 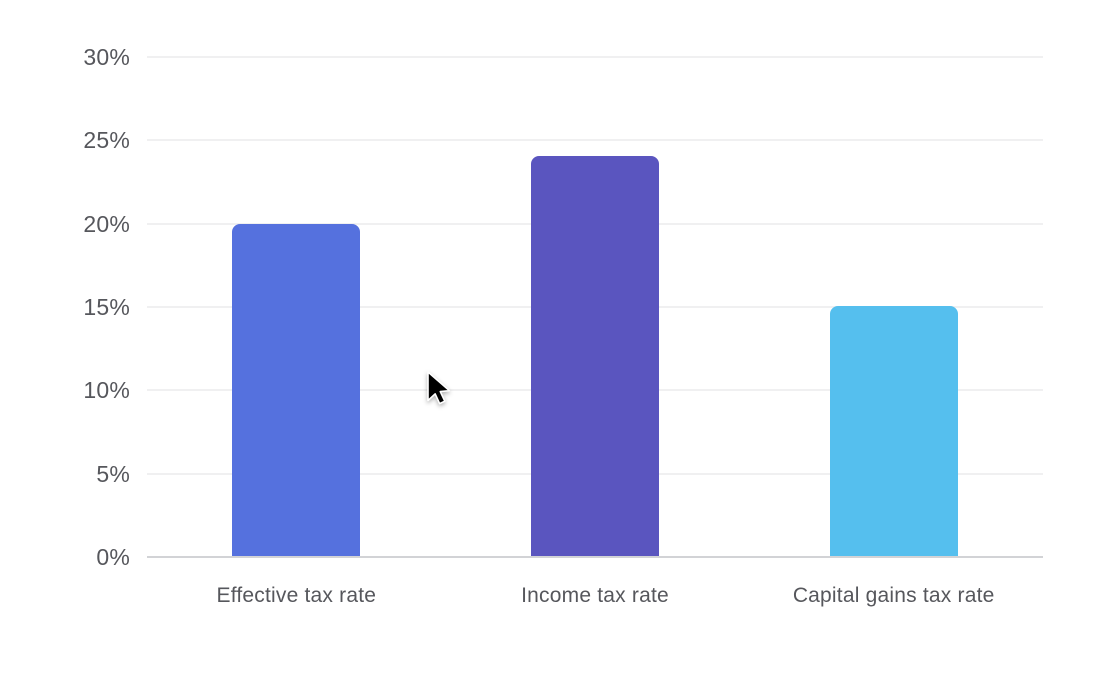 I want to click on y-axis: 0% 5% 10% 15% 20% 25% 30%, so click(x=65, y=307).